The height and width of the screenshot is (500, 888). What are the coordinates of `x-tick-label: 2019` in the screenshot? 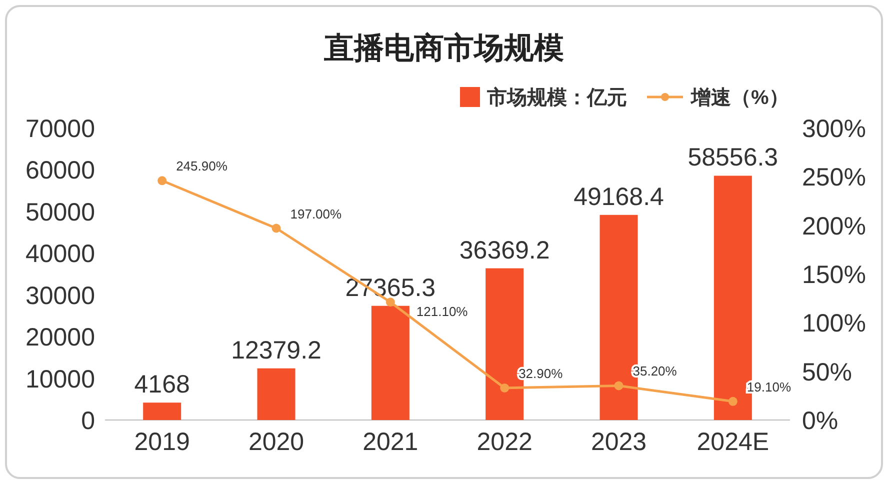 It's located at (162, 442).